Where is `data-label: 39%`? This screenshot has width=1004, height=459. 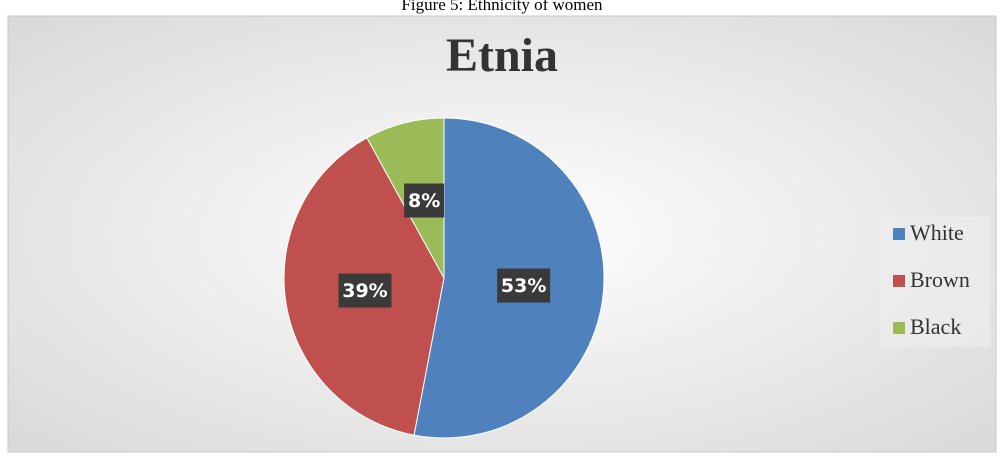 data-label: 39% is located at coordinates (364, 291).